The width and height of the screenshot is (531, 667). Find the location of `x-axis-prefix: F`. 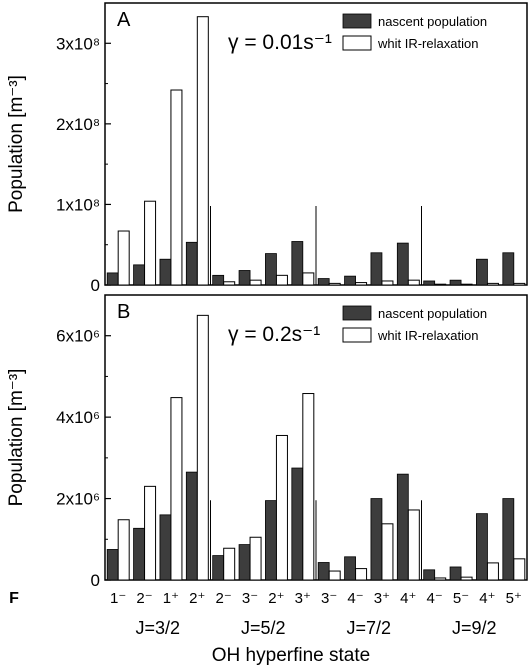

x-axis-prefix: F is located at coordinates (14, 598).